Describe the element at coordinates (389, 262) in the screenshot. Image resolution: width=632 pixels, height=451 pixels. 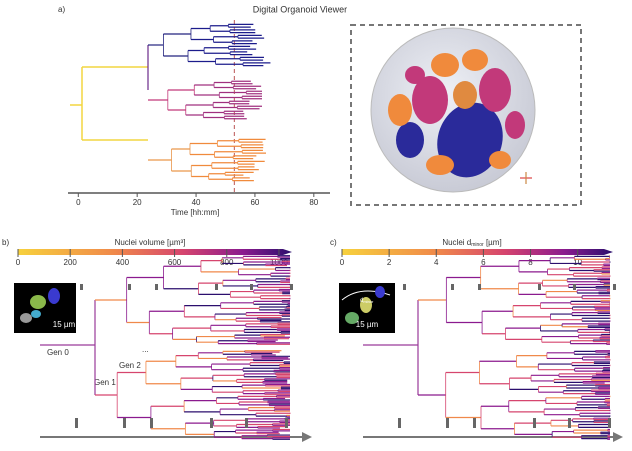
I see `cbar-tick-label: 2` at that location.